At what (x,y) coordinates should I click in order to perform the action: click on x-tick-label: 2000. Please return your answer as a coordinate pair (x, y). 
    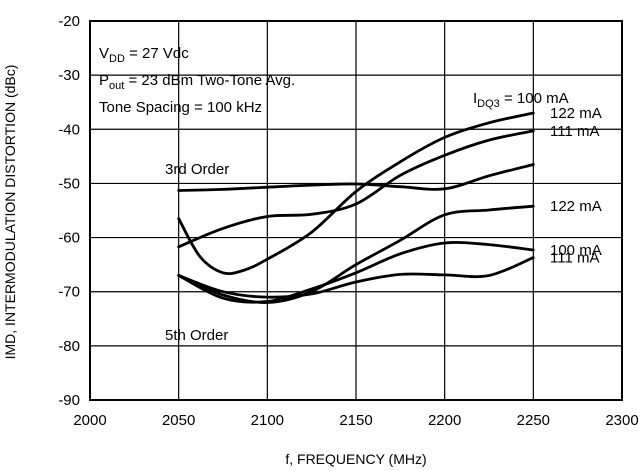
    Looking at the image, I should click on (89, 420).